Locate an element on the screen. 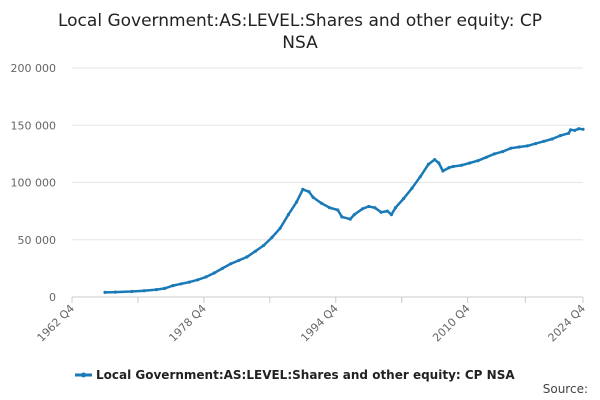  x-axis: 1962 Q4 1978 Q4 1994 Q4 2010 Q4 2024 Q4 is located at coordinates (312, 320).